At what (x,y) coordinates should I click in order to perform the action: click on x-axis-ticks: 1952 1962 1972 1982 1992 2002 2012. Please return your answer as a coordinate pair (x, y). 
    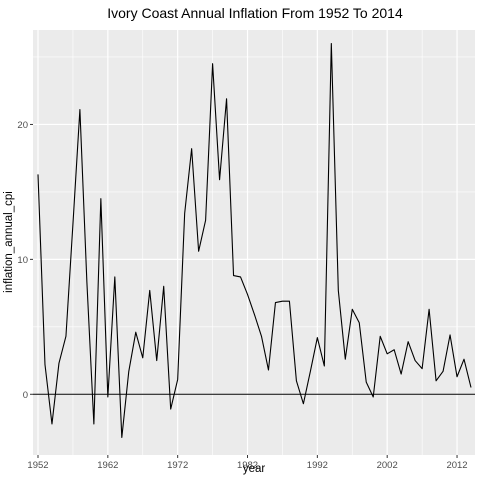
    Looking at the image, I should click on (247, 463).